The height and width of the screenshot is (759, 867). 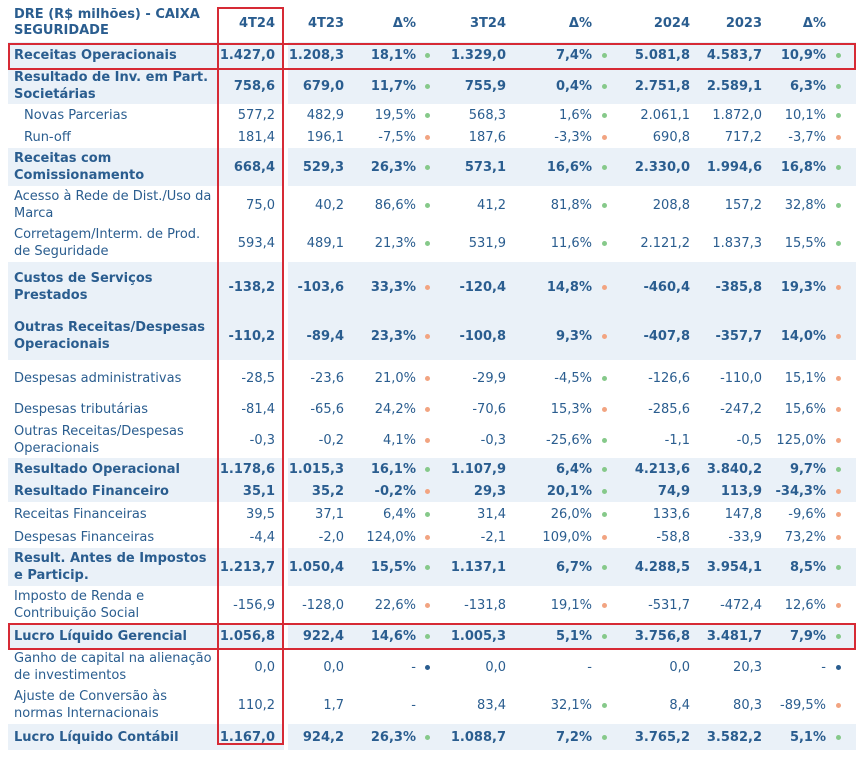 I want to click on cell-delta-qoq: 19,1%, so click(x=571, y=605).